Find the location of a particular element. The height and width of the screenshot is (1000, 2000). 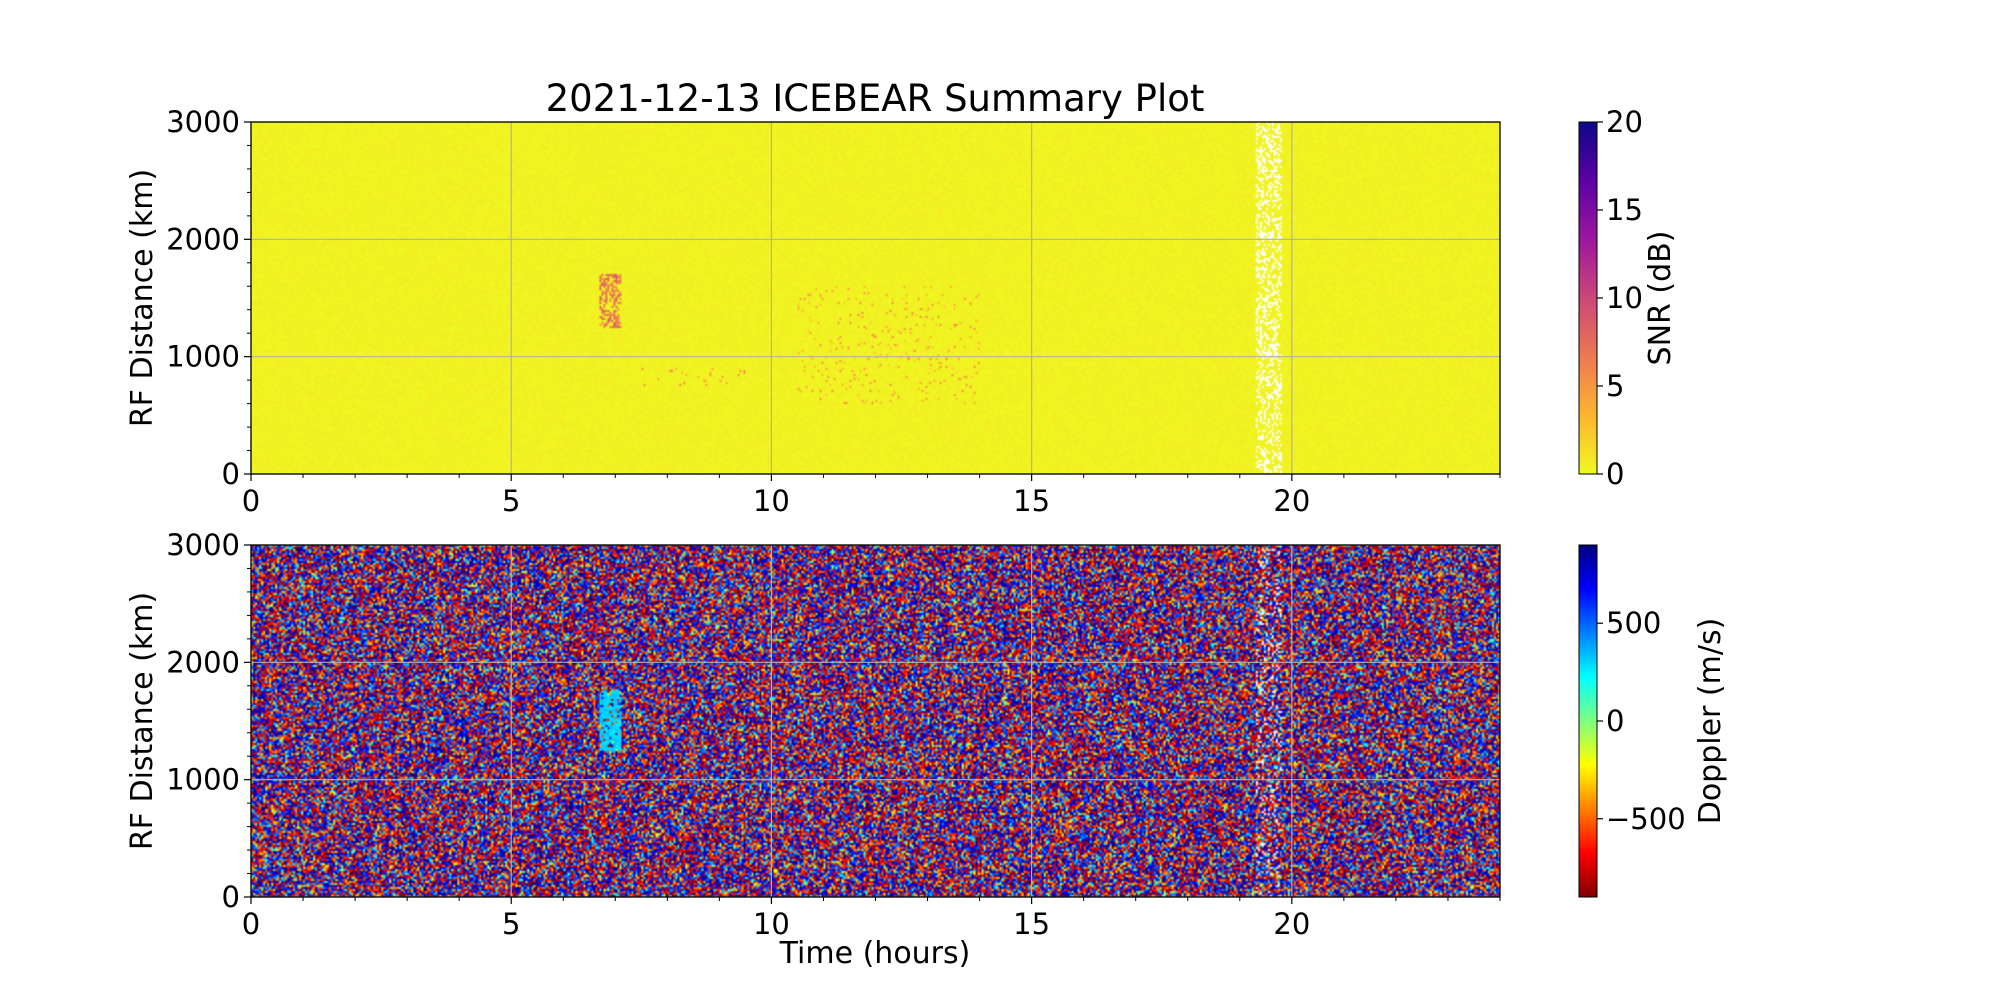

snr-colorbar-tick-label: 15 is located at coordinates (1624, 210).